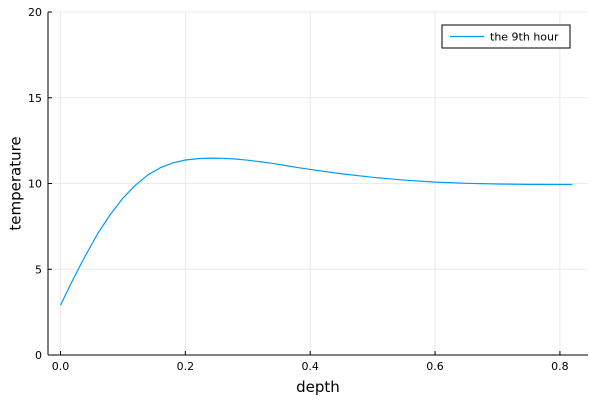 The width and height of the screenshot is (600, 400). Describe the element at coordinates (318, 387) in the screenshot. I see `x-axis-label: depth` at that location.